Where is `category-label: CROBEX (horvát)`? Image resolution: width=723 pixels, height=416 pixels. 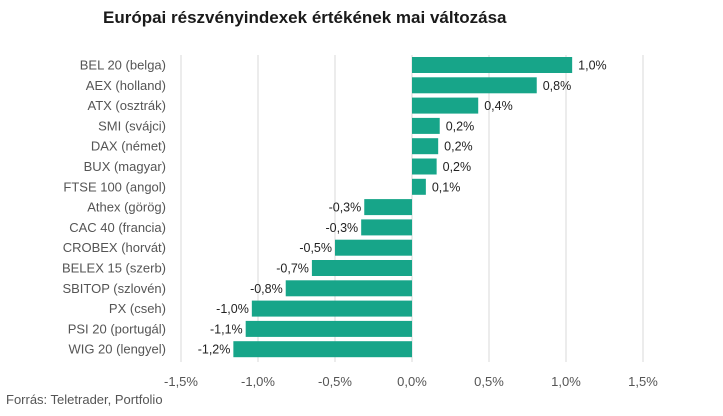 category-label: CROBEX (horvát) is located at coordinates (114, 247).